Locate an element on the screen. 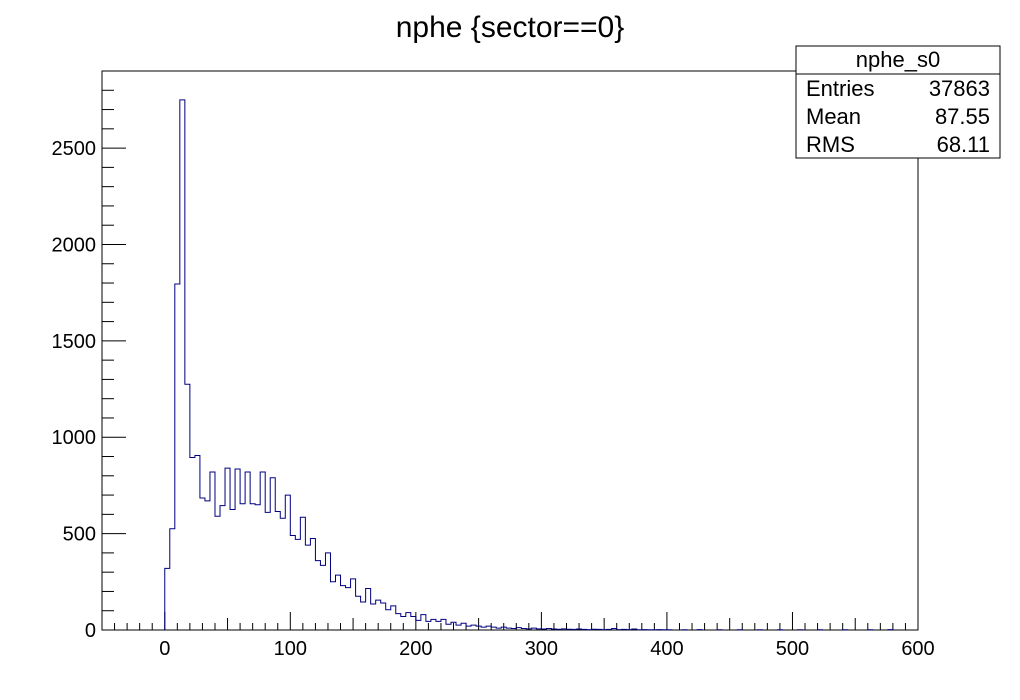 The height and width of the screenshot is (700, 1020). x-tick-label: 200 is located at coordinates (415, 649).